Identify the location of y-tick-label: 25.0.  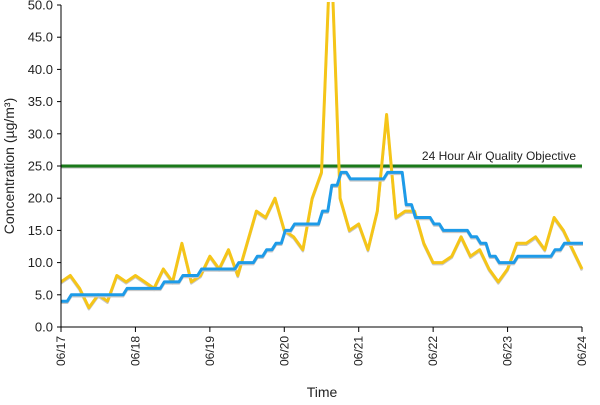
(40, 166).